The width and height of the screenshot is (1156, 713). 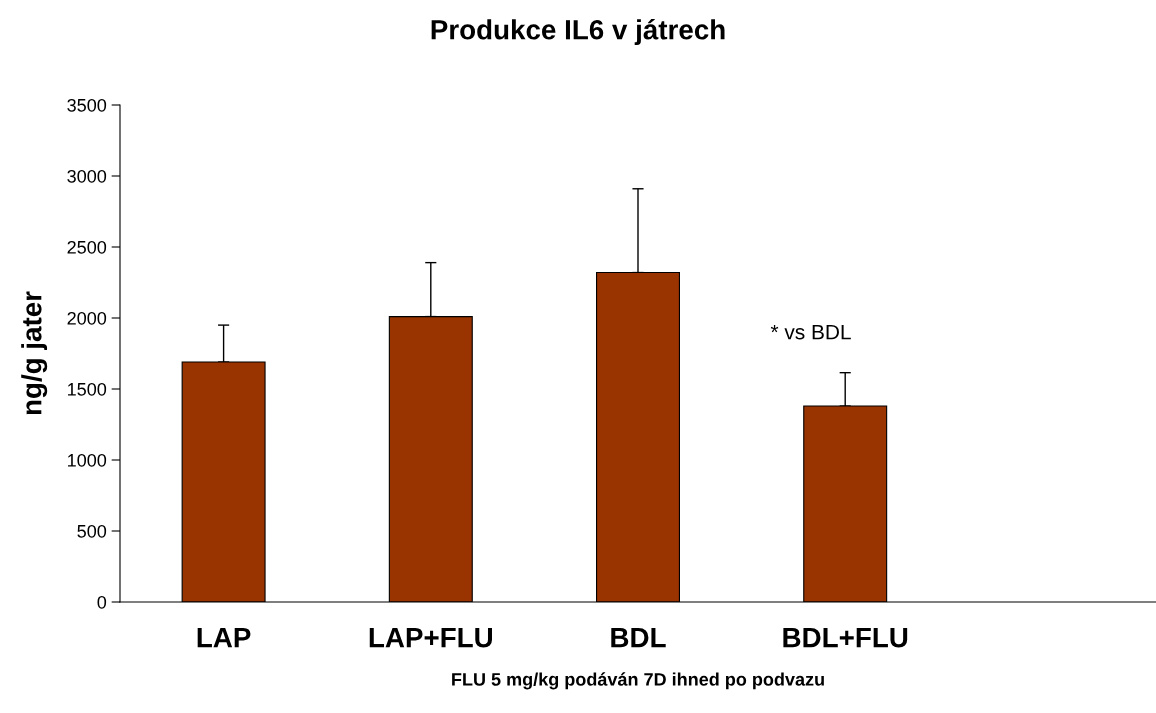 I want to click on chart-title: Produkce IL6 v játrech, so click(x=578, y=32).